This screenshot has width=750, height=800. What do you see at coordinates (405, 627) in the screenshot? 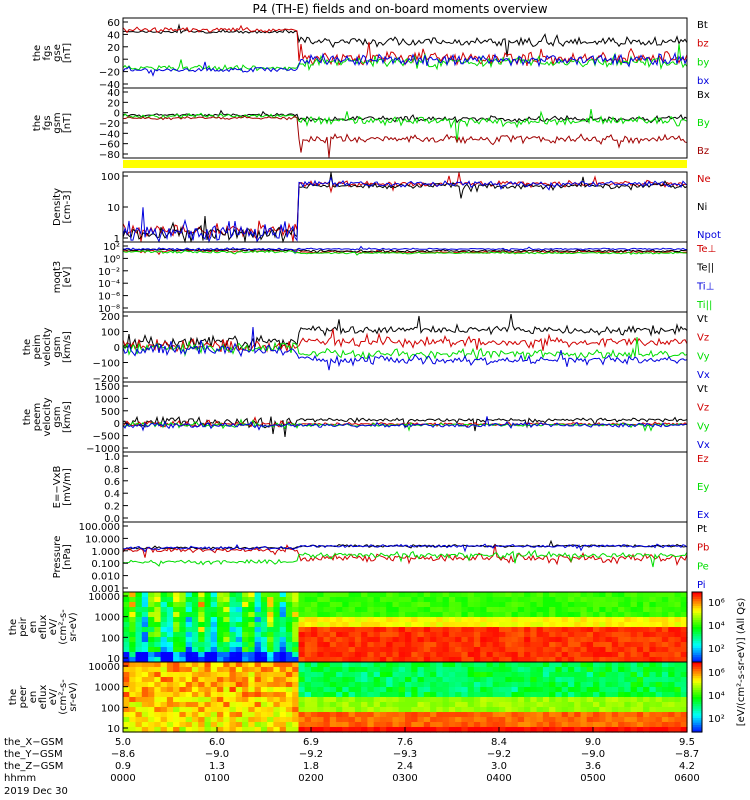
I see `spectrogram-peir_eflux` at bounding box center [405, 627].